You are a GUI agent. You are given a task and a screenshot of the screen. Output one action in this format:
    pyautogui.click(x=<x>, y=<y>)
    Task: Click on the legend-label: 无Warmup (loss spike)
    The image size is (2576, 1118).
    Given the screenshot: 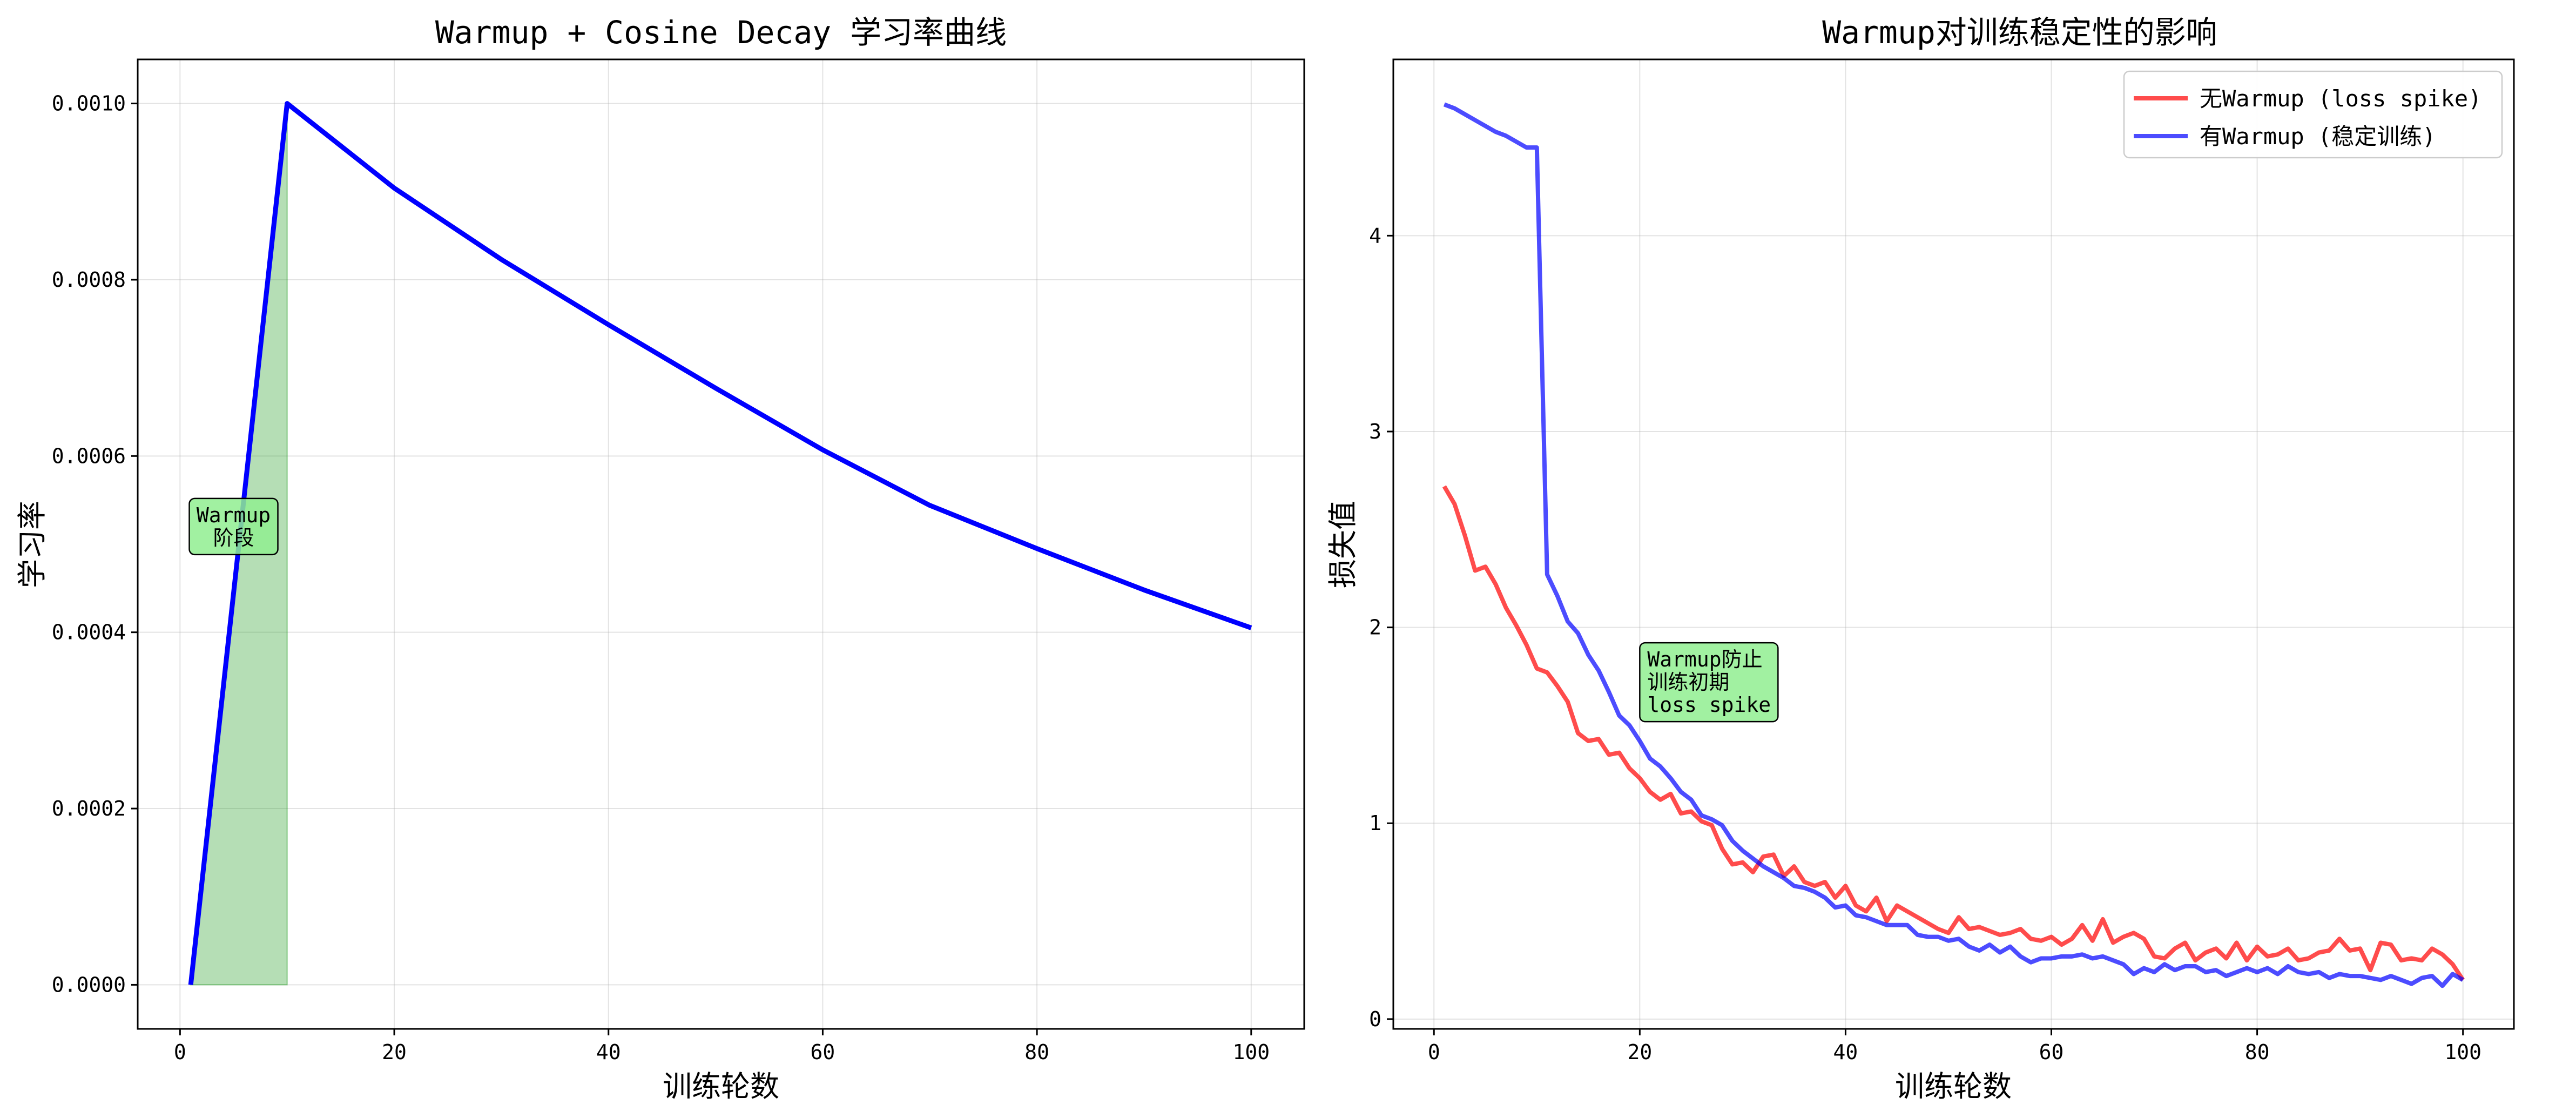 What is the action you would take?
    pyautogui.click(x=2340, y=98)
    